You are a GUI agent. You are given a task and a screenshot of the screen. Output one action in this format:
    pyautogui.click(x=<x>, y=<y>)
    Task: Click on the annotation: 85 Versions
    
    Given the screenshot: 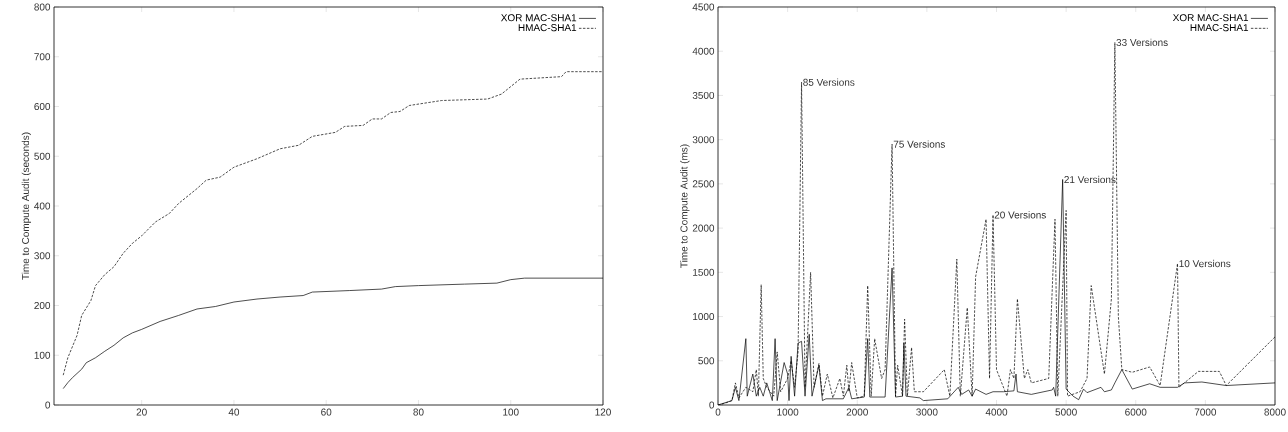 What is the action you would take?
    pyautogui.click(x=829, y=82)
    